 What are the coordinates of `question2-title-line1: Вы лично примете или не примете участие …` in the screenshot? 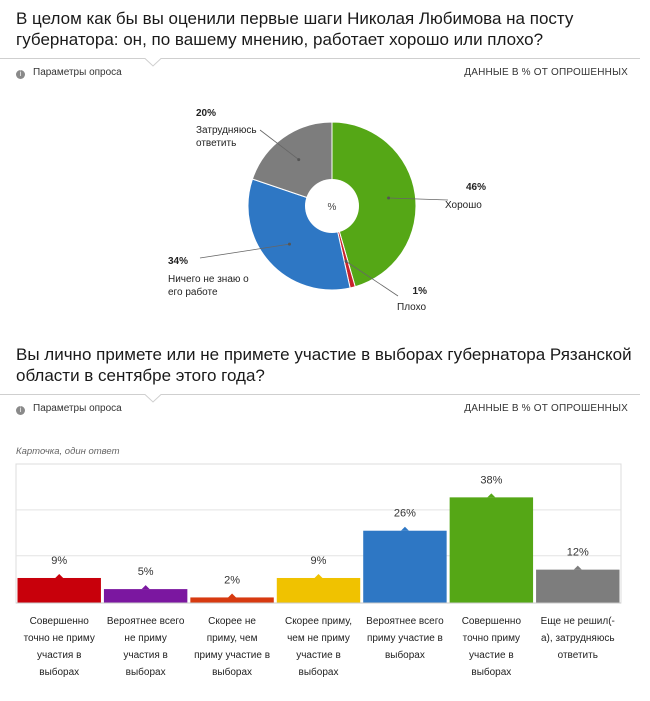 It's located at (324, 354).